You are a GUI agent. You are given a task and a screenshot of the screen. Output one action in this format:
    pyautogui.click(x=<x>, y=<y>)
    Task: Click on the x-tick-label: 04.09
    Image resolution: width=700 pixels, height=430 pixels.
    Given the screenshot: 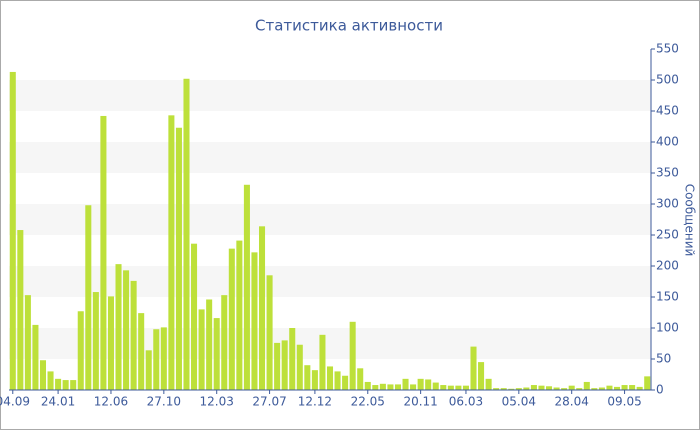 What is the action you would take?
    pyautogui.click(x=15, y=402)
    